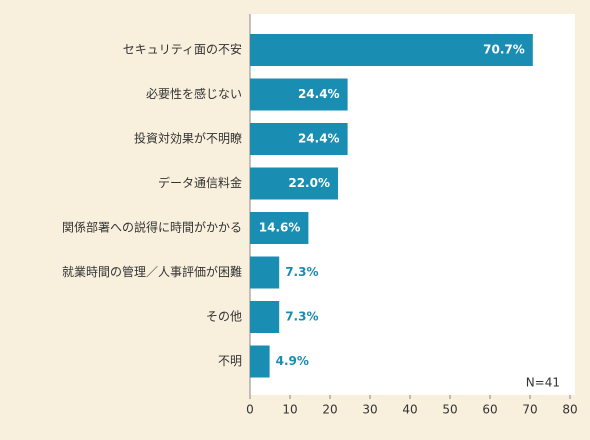 The image size is (590, 440). What do you see at coordinates (529, 410) in the screenshot?
I see `x-tick-label: 70` at bounding box center [529, 410].